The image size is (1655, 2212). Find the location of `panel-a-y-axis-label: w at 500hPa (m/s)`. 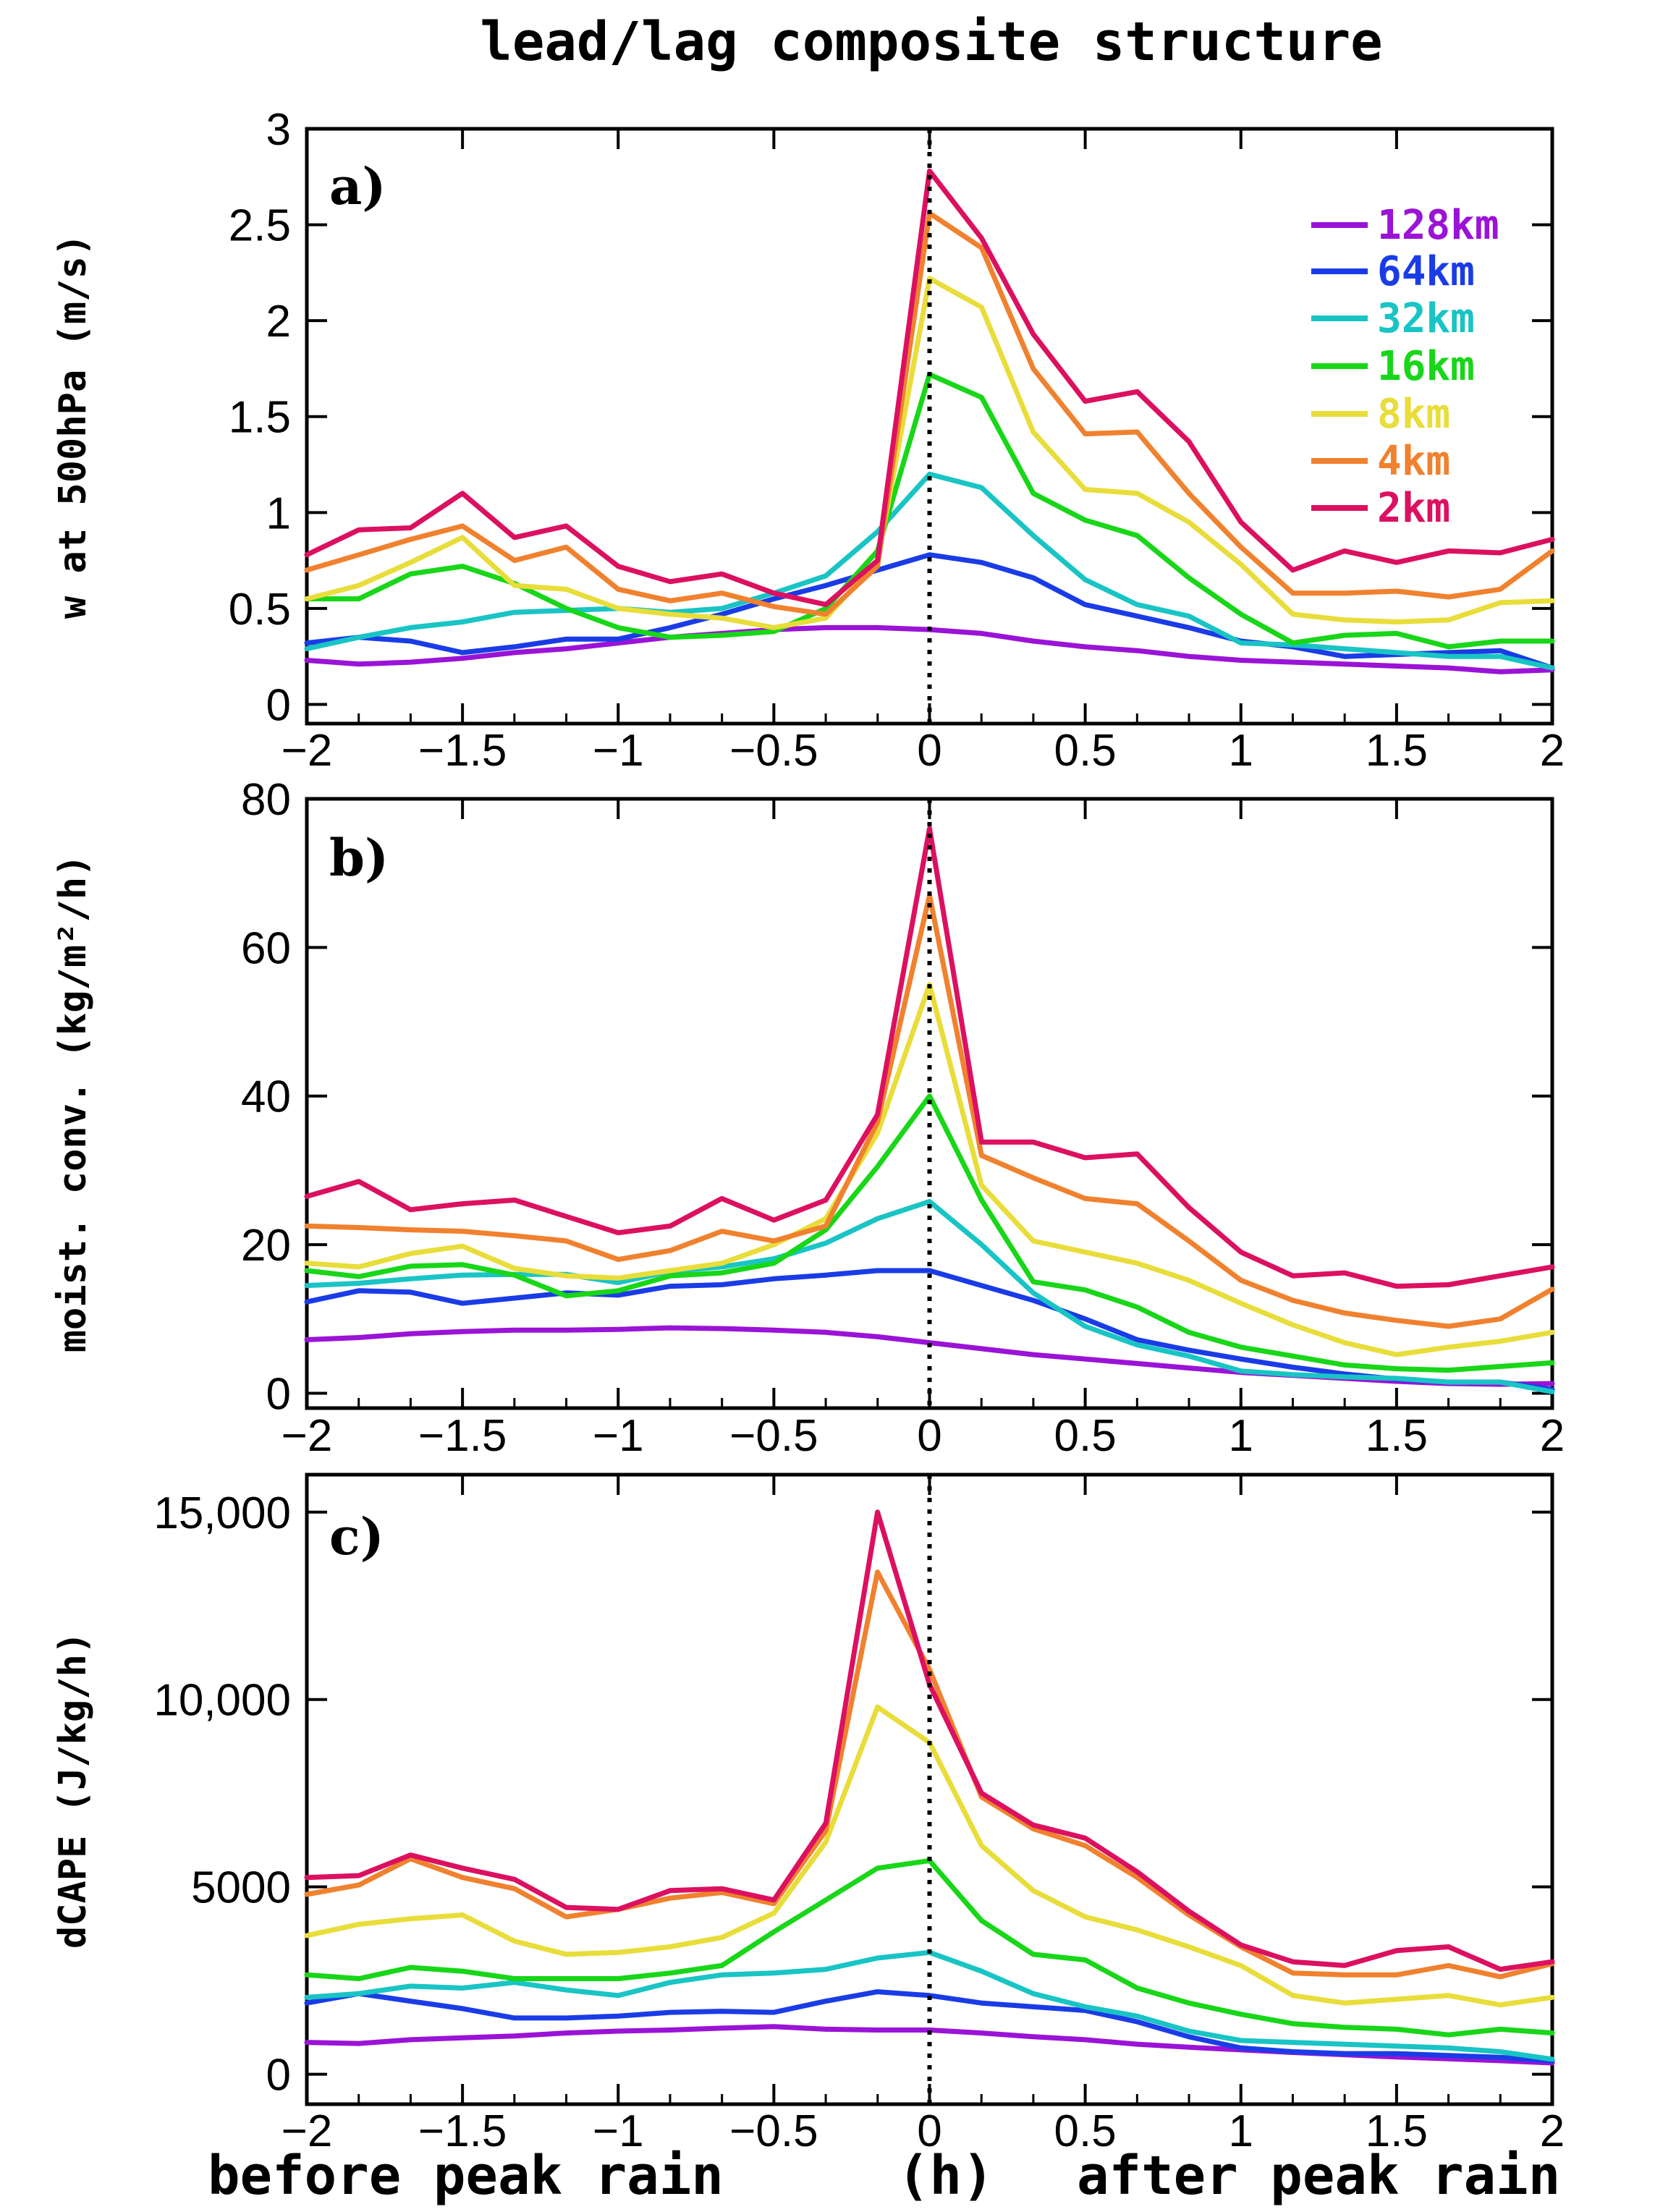

panel-a-y-axis-label: w at 500hPa (m/s) is located at coordinates (73, 426).